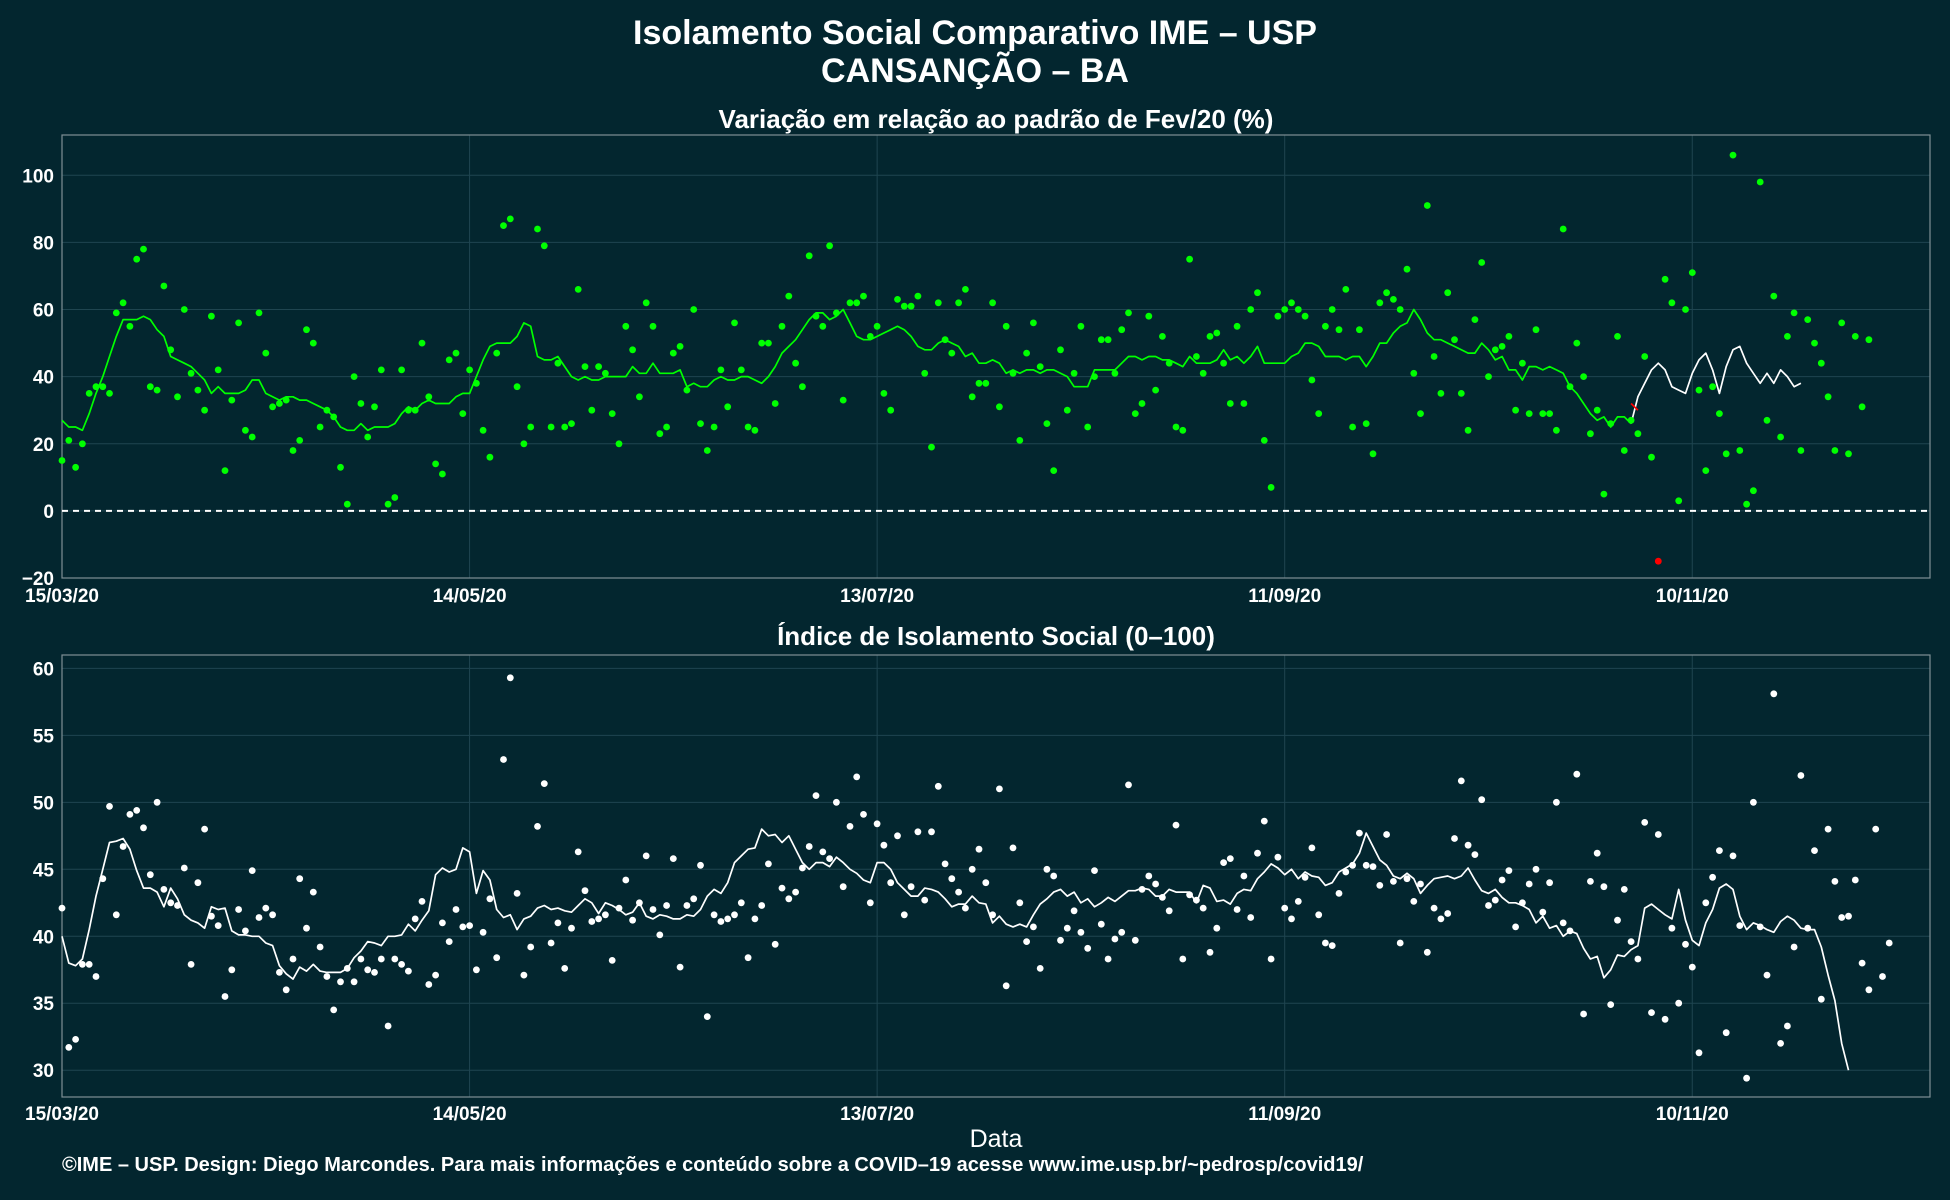  What do you see at coordinates (44, 1004) in the screenshot?
I see `y-tick-label: 35` at bounding box center [44, 1004].